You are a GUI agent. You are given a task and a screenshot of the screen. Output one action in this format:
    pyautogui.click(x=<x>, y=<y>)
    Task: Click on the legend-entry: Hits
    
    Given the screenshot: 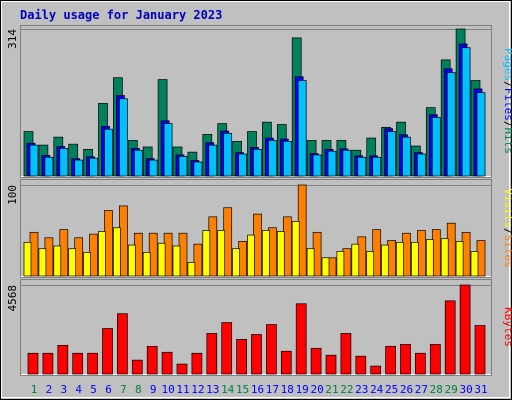 What is the action you would take?
    pyautogui.click(x=507, y=141)
    